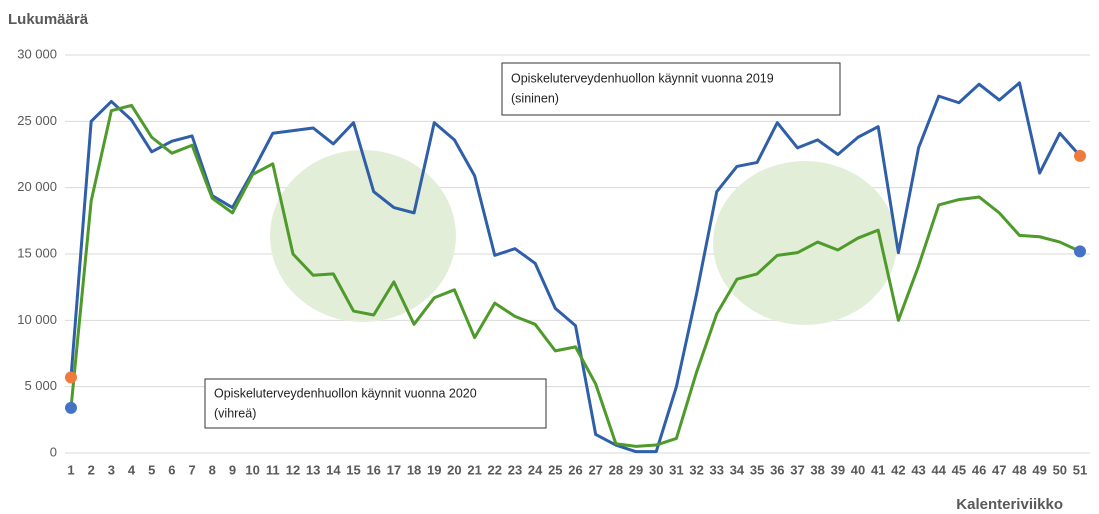 This screenshot has width=1099, height=514. Describe the element at coordinates (373, 469) in the screenshot. I see `x-tick-label: 16` at that location.